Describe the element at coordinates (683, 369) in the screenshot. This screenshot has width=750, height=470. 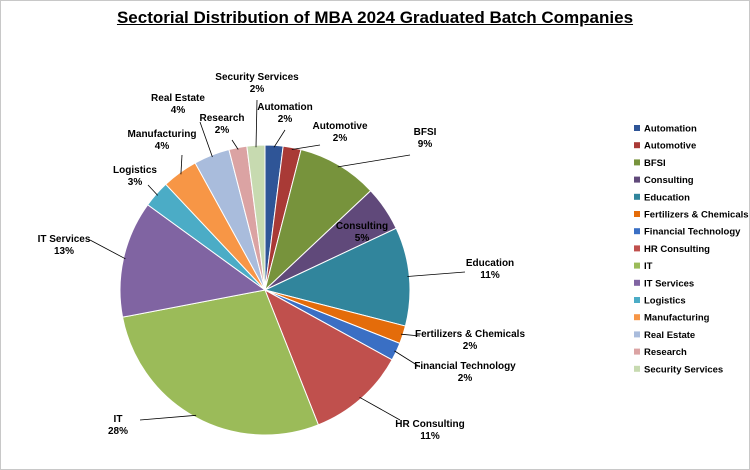
I see `legend-label-security-services: Security Services` at that location.